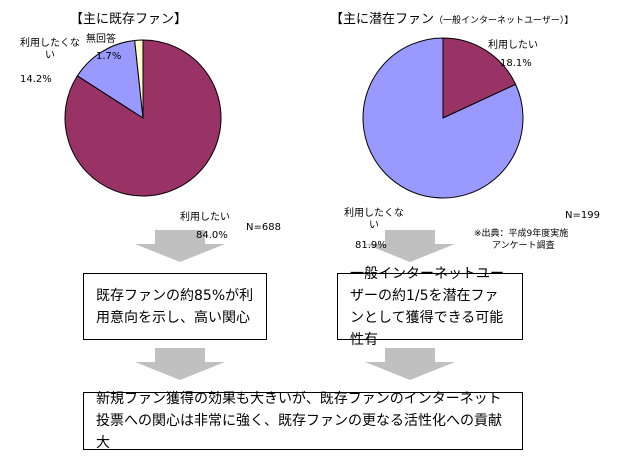  What do you see at coordinates (382, 19) in the screenshot?
I see `title-text: 【主に潜在ファン` at bounding box center [382, 19].